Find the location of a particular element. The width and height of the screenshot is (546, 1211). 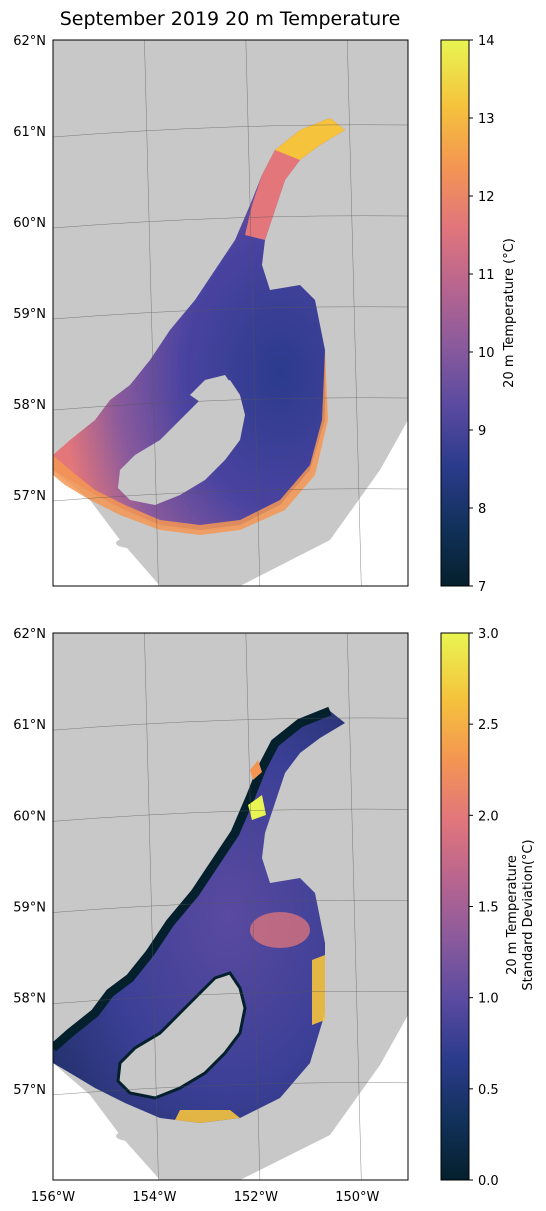

lat-ticks-top: 57°N 58°N 59°N 60°N 61°N 62°N is located at coordinates (29, 269).